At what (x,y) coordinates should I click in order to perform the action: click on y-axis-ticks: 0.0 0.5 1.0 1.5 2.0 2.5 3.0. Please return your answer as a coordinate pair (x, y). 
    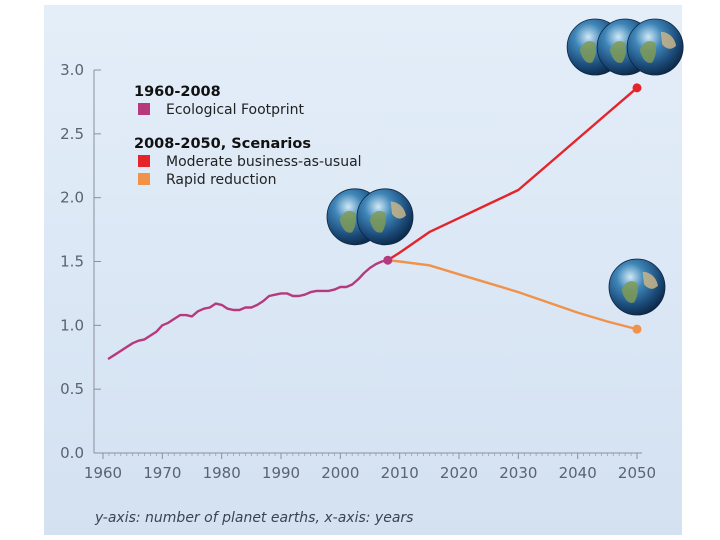
    Looking at the image, I should click on (80, 261).